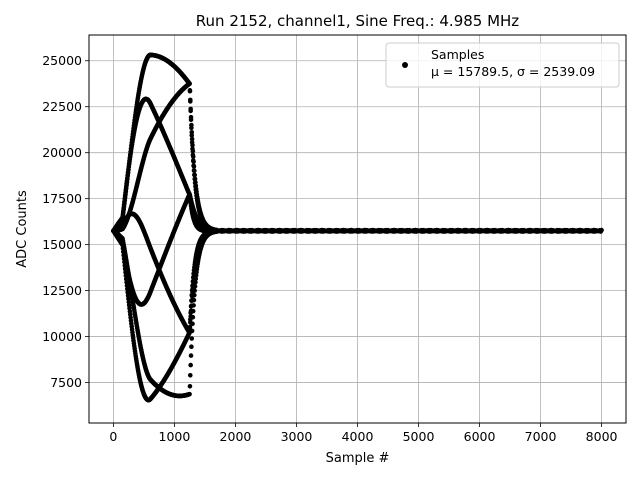 Image resolution: width=640 pixels, height=480 pixels. What do you see at coordinates (358, 458) in the screenshot?
I see `x-axis-label: Sample #` at bounding box center [358, 458].